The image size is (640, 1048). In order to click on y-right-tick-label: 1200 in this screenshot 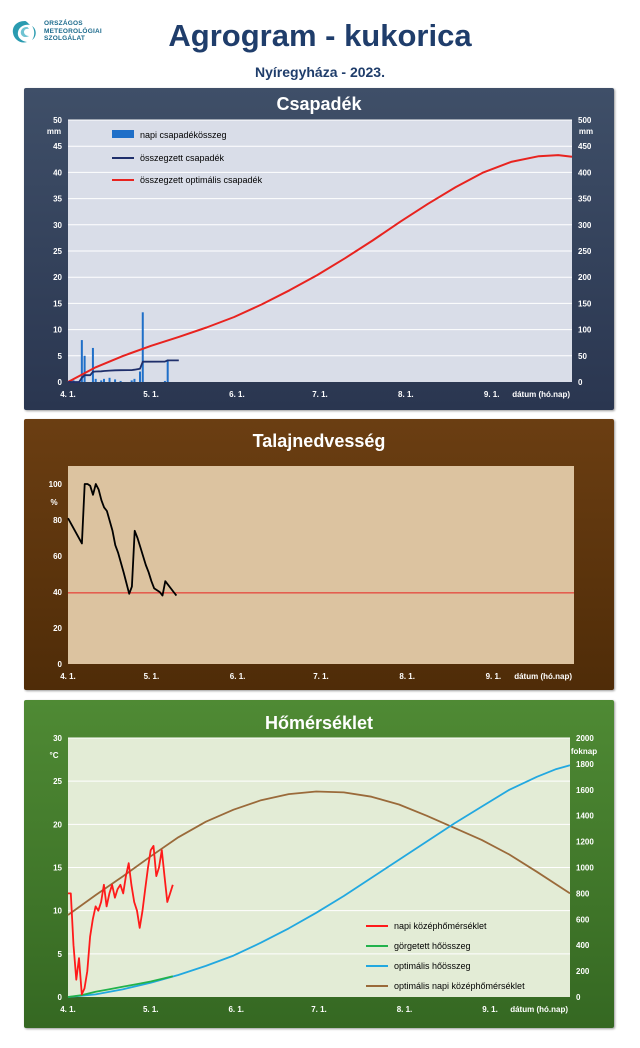, I will do `click(585, 842)`.